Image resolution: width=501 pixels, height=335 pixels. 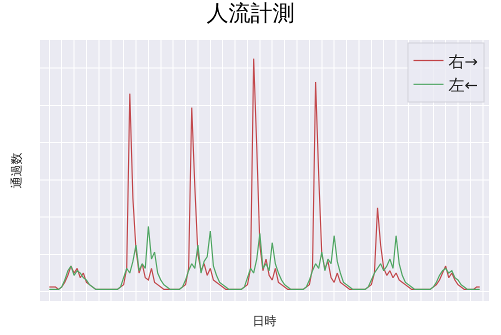 I want to click on legend-label: 右→, so click(x=463, y=61).